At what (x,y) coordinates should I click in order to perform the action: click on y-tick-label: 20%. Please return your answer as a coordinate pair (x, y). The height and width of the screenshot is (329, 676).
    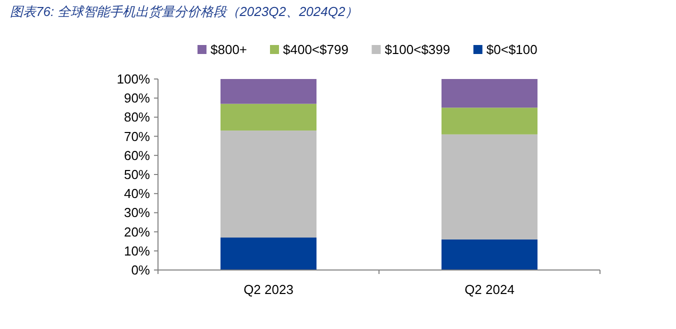
    Looking at the image, I should click on (137, 232).